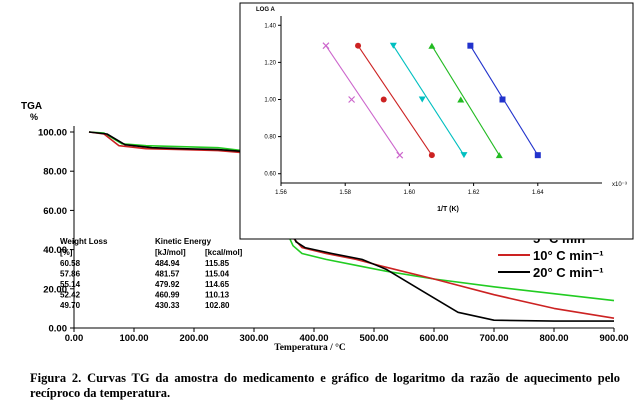  Describe the element at coordinates (183, 241) in the screenshot. I see `kinetic-energy-header: Kinetic Energy` at that location.